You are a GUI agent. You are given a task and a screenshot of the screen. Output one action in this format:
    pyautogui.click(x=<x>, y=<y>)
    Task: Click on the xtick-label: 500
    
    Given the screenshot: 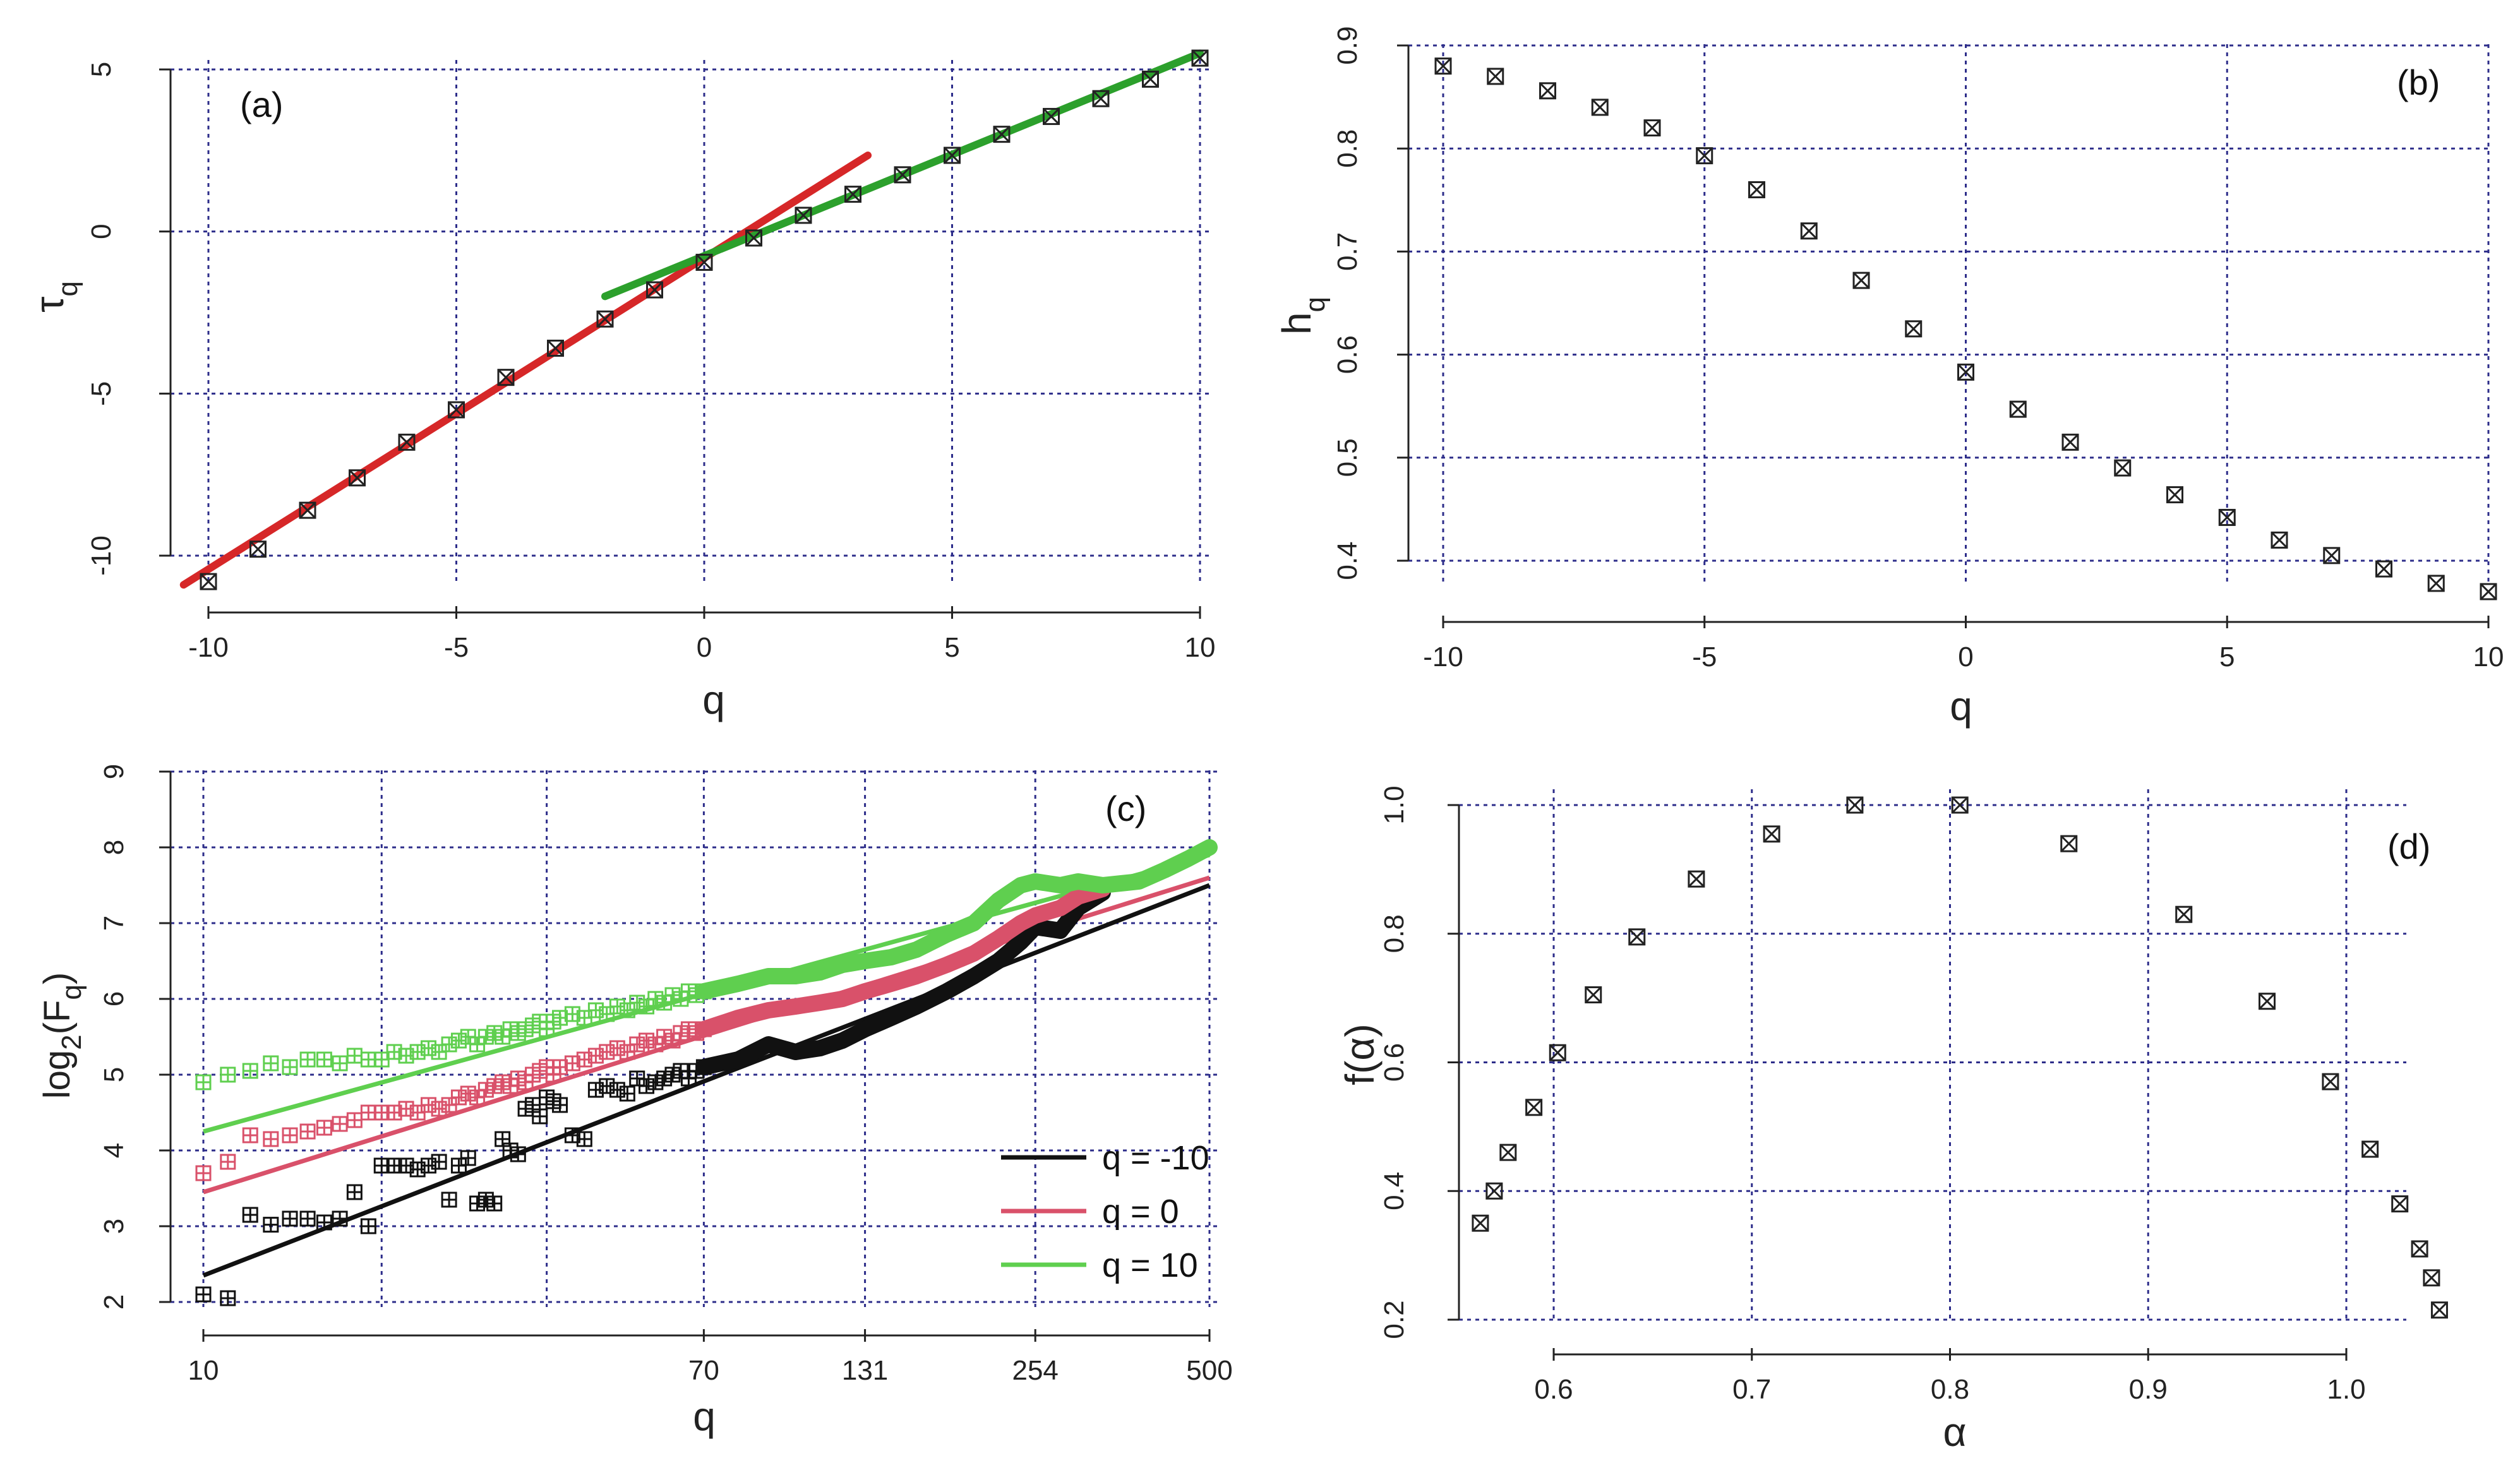 What is the action you would take?
    pyautogui.click(x=1209, y=1370)
    